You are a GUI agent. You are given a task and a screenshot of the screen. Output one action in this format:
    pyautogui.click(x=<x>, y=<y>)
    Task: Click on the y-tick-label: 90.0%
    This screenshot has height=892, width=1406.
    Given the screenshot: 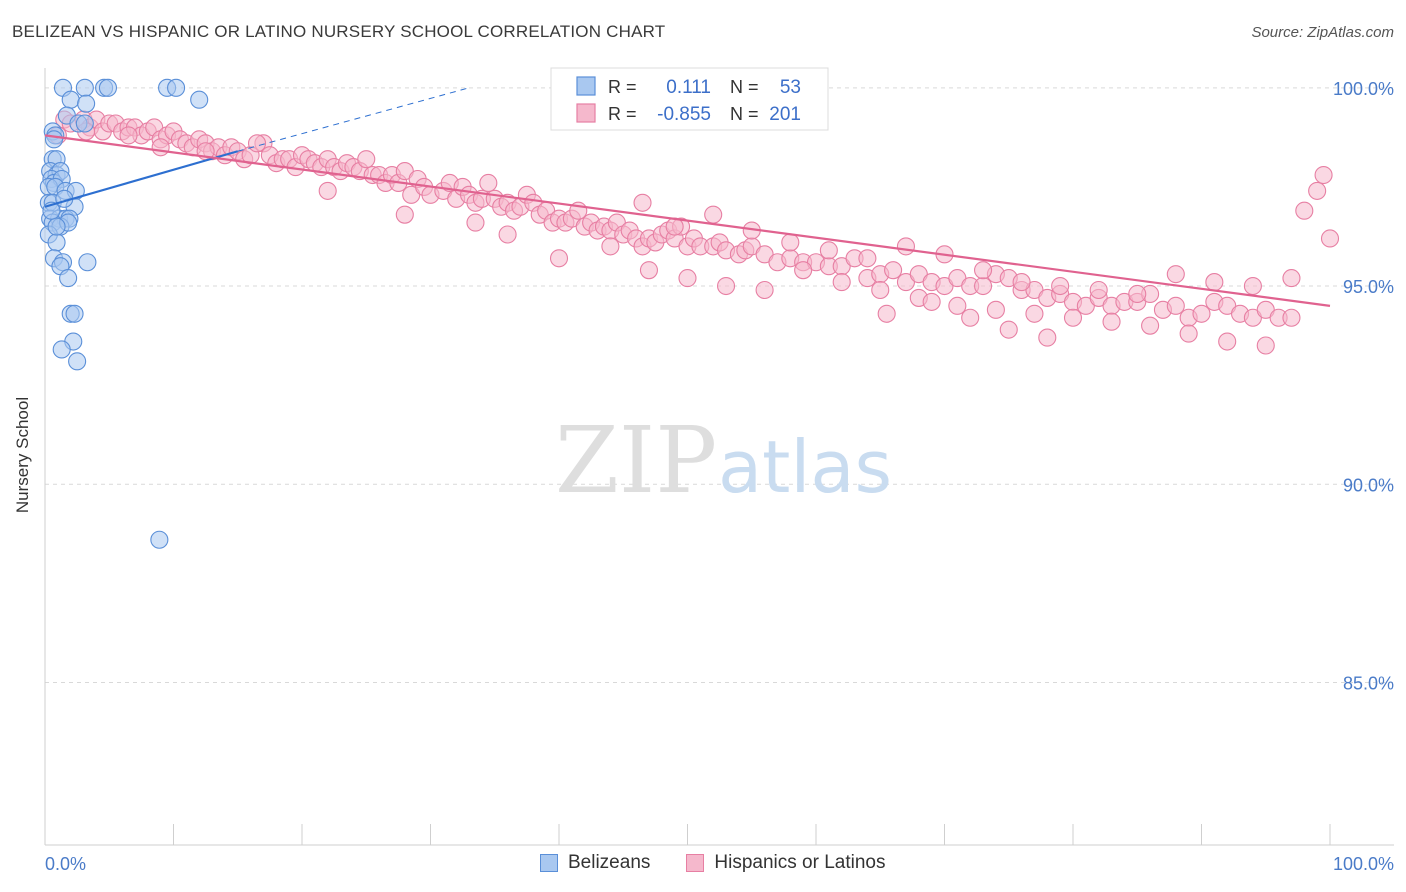 What is the action you would take?
    pyautogui.click(x=1368, y=485)
    